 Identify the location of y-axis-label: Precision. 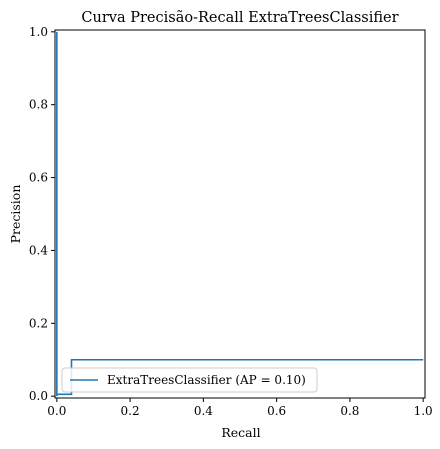
(15, 214).